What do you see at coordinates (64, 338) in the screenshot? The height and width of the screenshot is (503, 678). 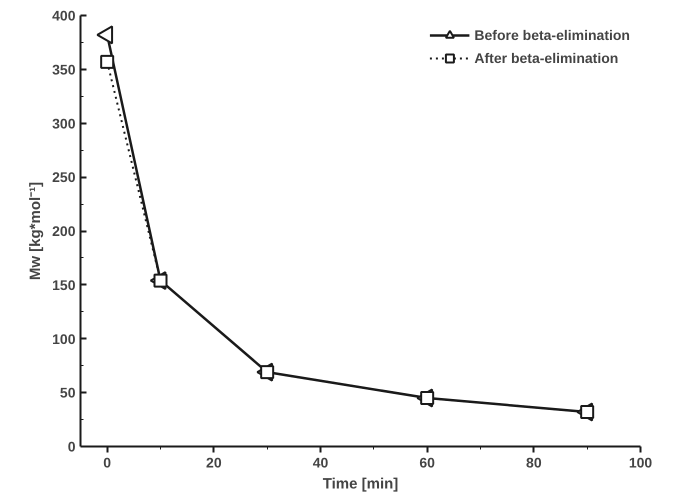 I see `y-tick-label: 100` at bounding box center [64, 338].